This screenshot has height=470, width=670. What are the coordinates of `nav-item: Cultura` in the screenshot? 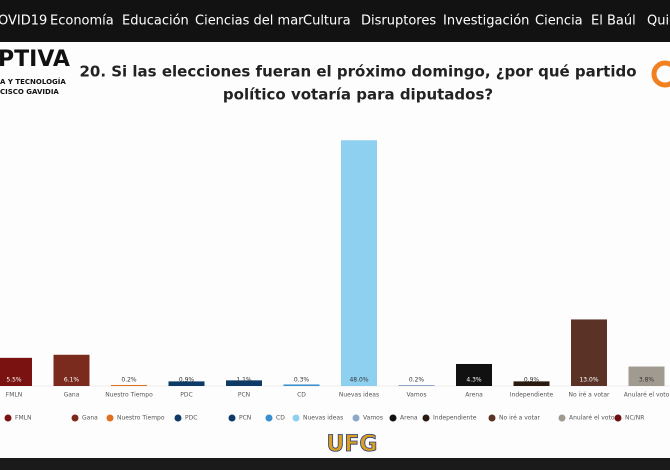 It's located at (327, 21).